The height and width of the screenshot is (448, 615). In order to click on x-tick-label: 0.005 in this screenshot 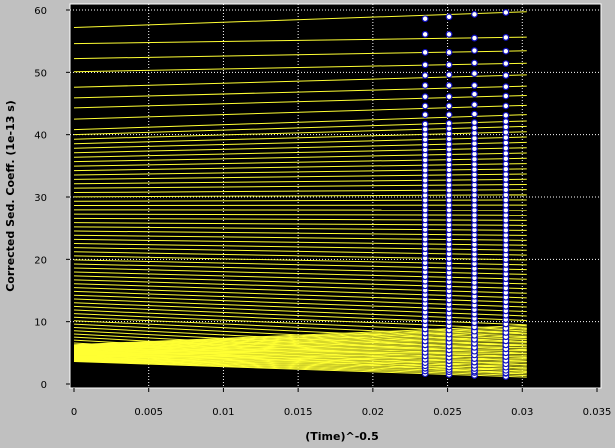, I will do `click(148, 412)`.